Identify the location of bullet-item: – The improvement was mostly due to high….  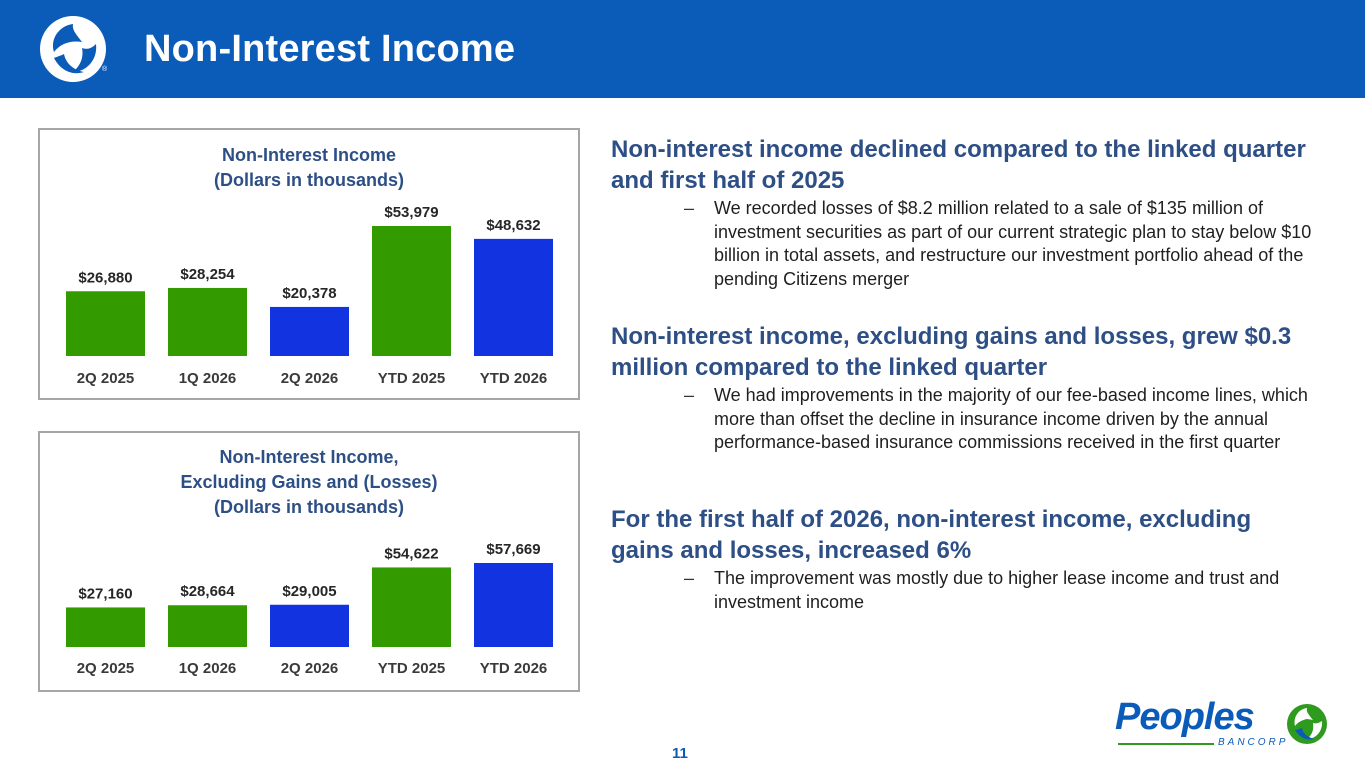
(1004, 590).